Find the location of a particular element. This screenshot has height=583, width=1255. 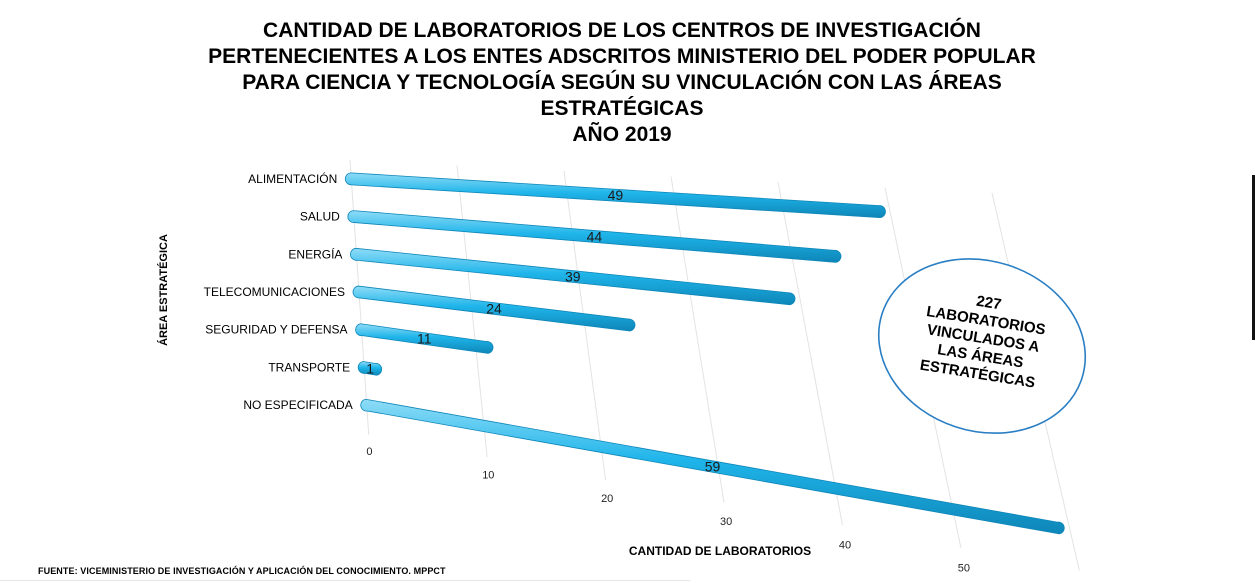

x-tick-label: 20 is located at coordinates (607, 499).